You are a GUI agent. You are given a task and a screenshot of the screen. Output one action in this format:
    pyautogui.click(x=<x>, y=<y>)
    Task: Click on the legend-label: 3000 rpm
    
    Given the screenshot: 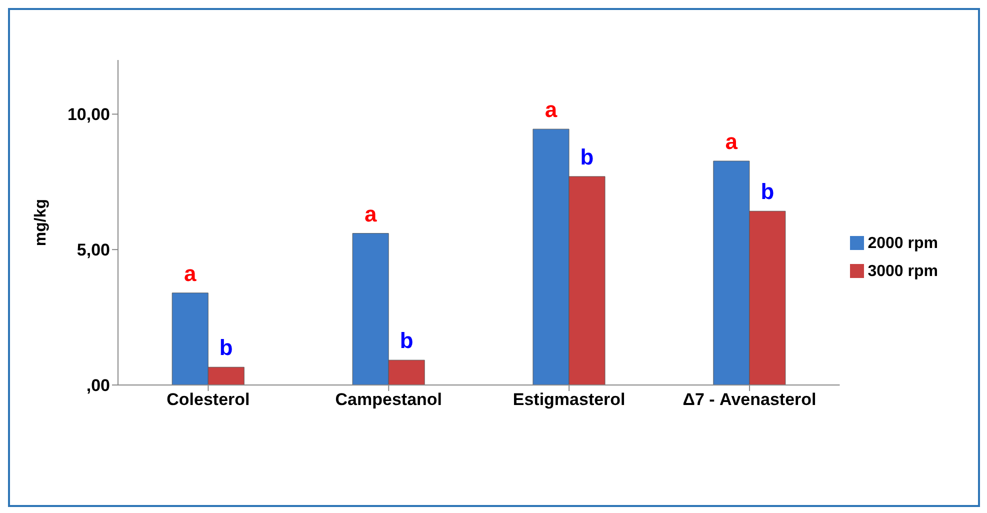 What is the action you would take?
    pyautogui.click(x=903, y=271)
    